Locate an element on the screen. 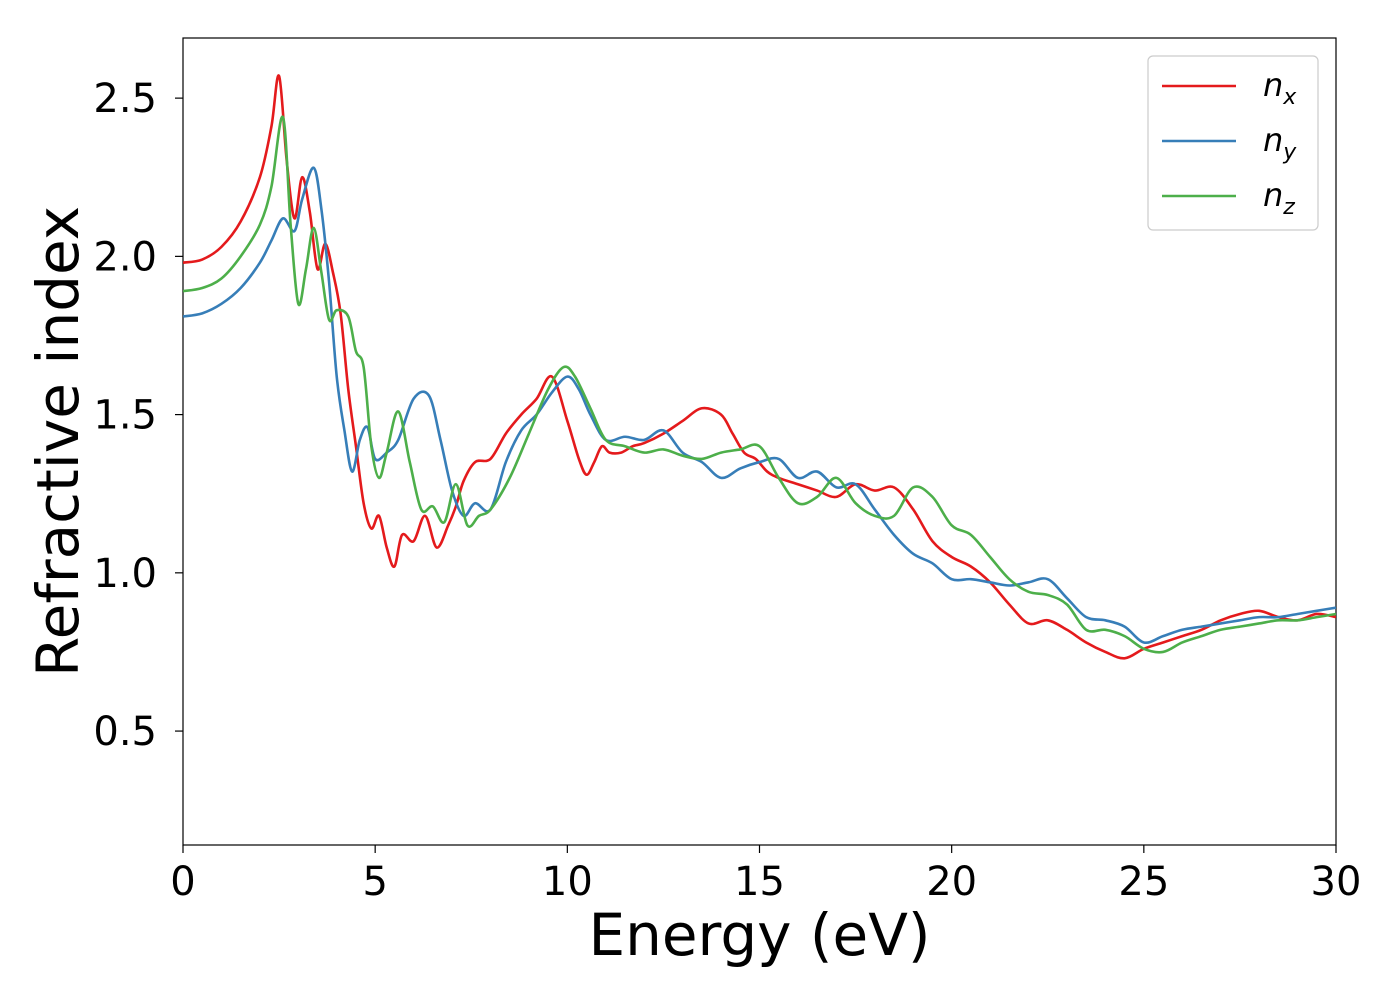 The height and width of the screenshot is (1000, 1400). x-tick-label: 30 is located at coordinates (1336, 882).